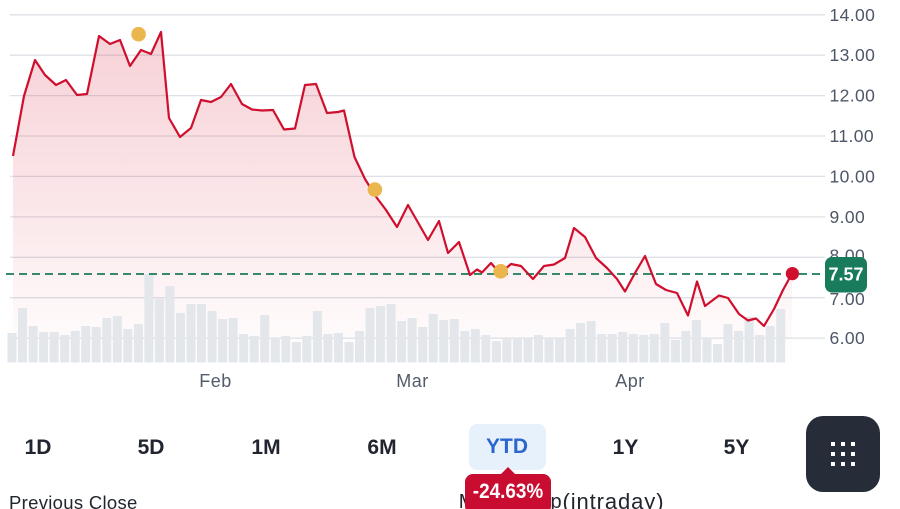  What do you see at coordinates (853, 96) in the screenshot?
I see `svg-text: 12.00` at bounding box center [853, 96].